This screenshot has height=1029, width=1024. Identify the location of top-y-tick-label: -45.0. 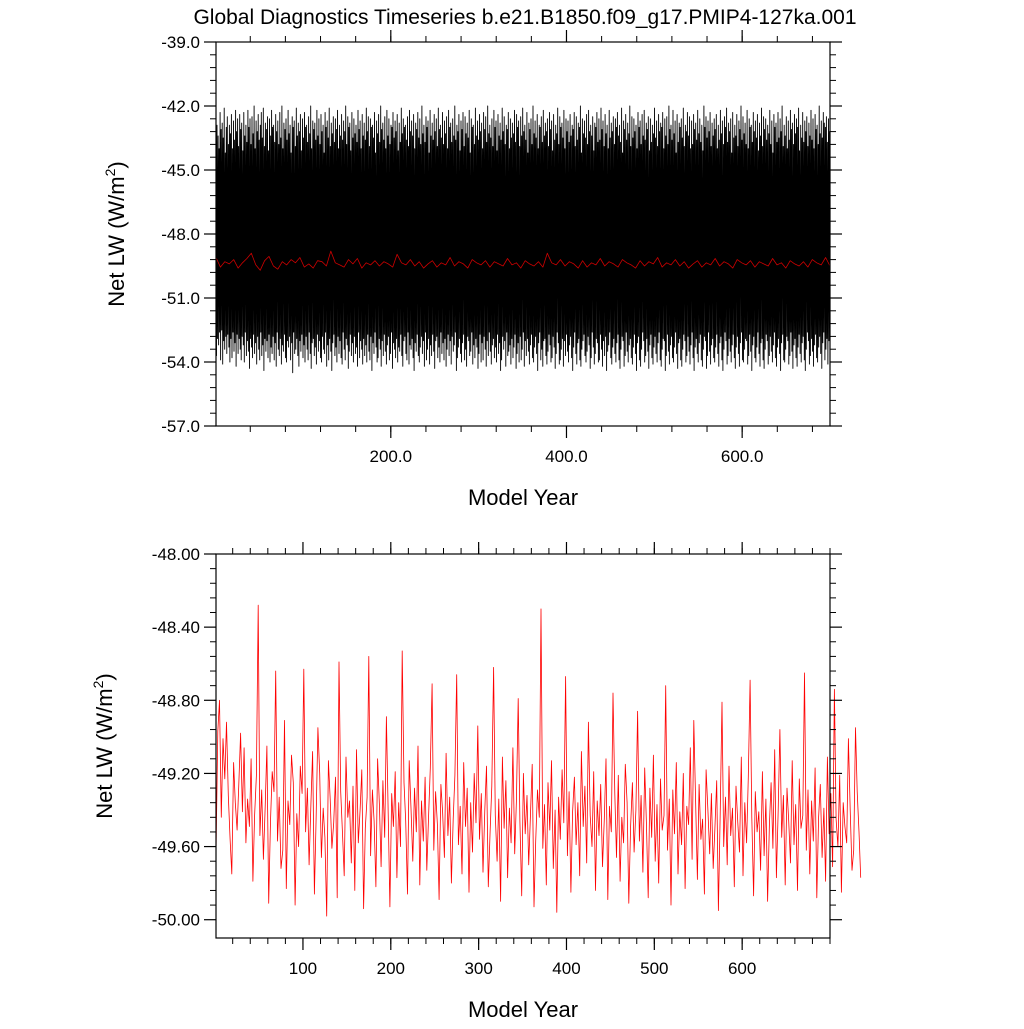
(180, 170).